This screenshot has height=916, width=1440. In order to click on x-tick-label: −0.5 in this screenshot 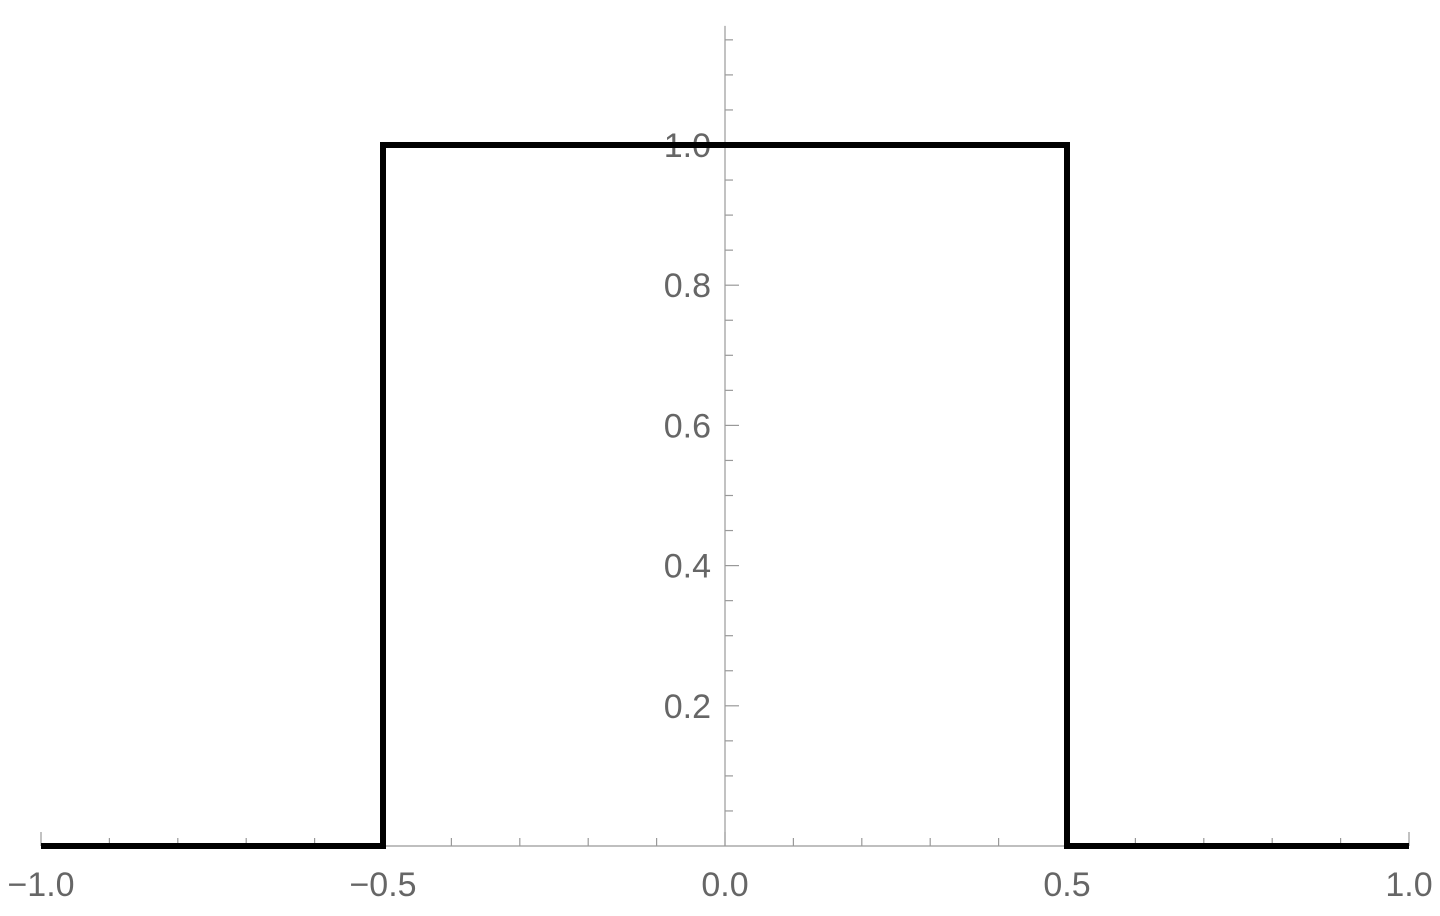, I will do `click(382, 885)`.